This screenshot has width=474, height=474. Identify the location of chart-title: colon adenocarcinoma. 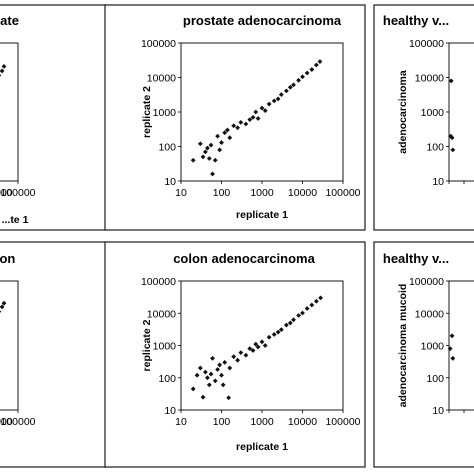
(244, 258).